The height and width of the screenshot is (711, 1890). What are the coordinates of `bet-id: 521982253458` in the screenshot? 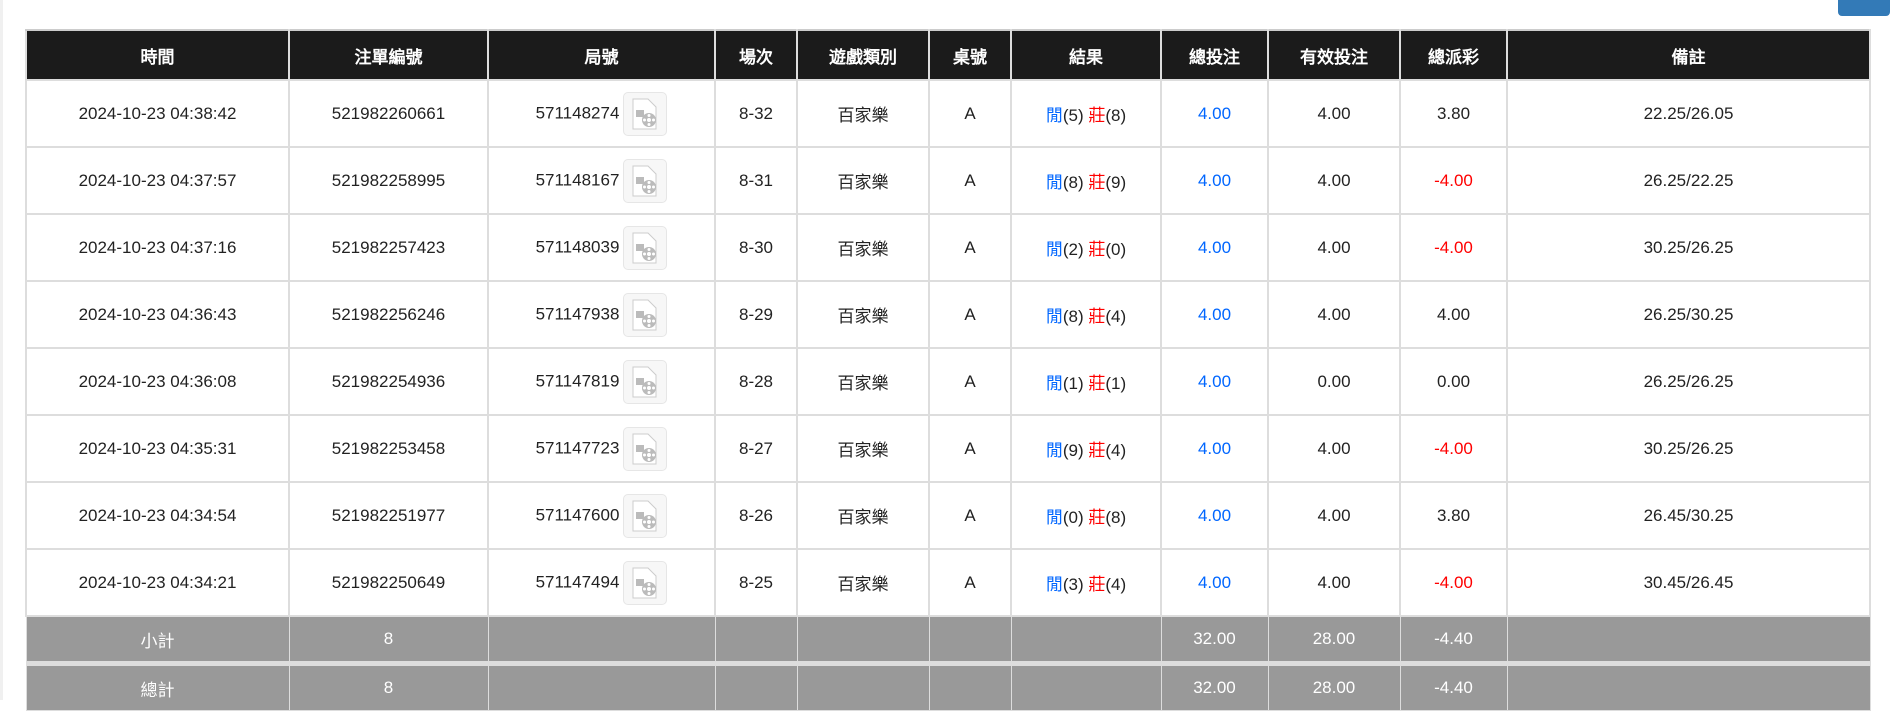 It's located at (388, 448).